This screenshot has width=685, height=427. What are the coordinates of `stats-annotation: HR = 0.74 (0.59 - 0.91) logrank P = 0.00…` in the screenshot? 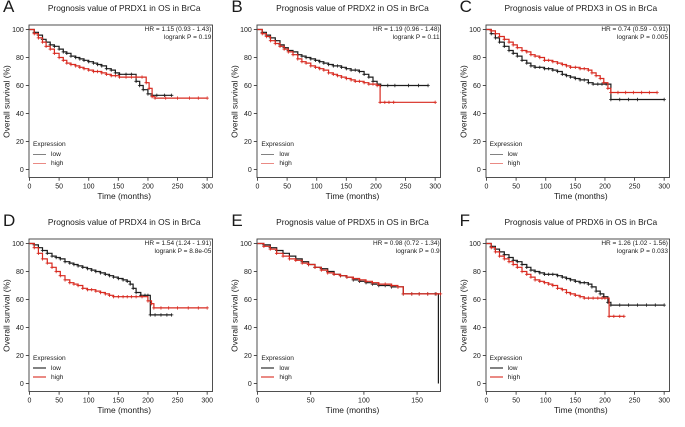 It's located at (634, 34).